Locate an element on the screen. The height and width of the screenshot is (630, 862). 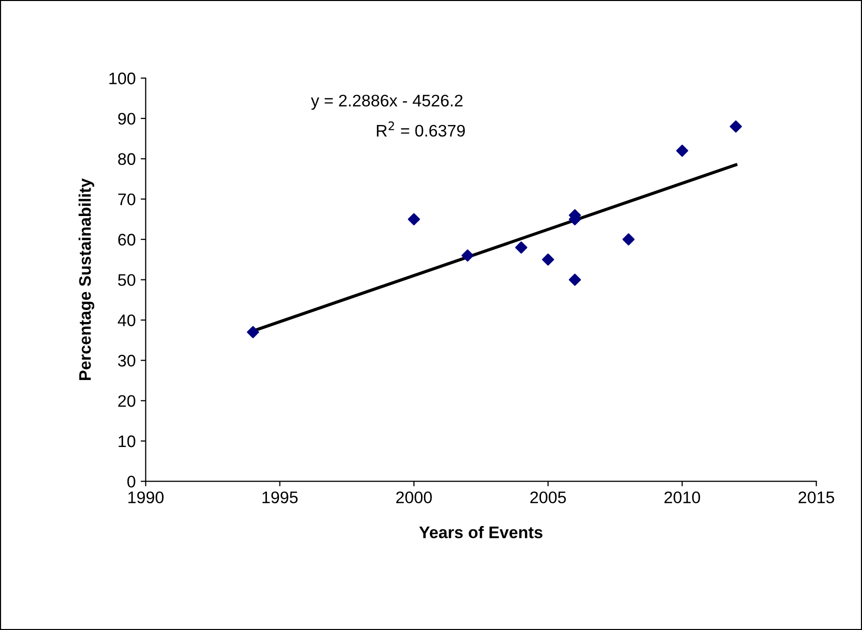
y-tick-label: 40 is located at coordinates (127, 320).